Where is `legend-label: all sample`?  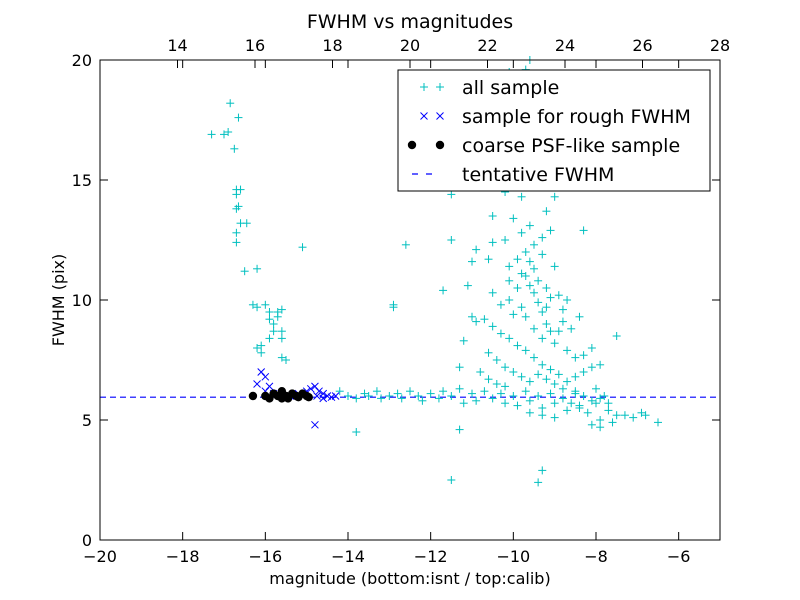 legend-label: all sample is located at coordinates (510, 88).